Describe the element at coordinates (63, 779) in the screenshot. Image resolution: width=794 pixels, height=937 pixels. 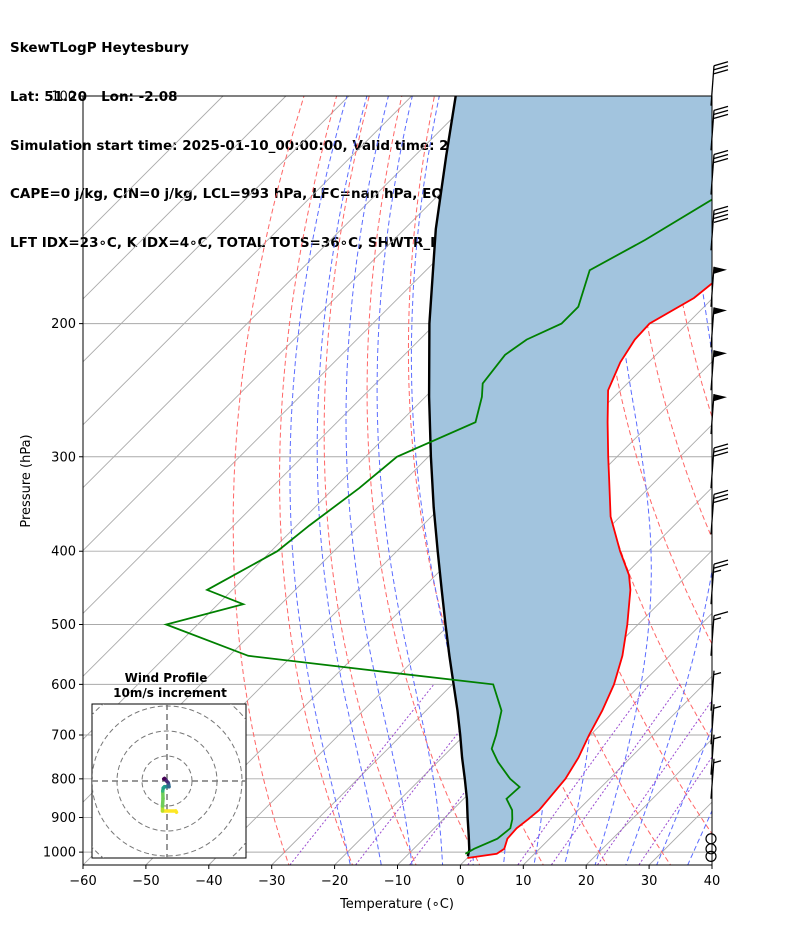
I see `y-tick-label: 800` at that location.